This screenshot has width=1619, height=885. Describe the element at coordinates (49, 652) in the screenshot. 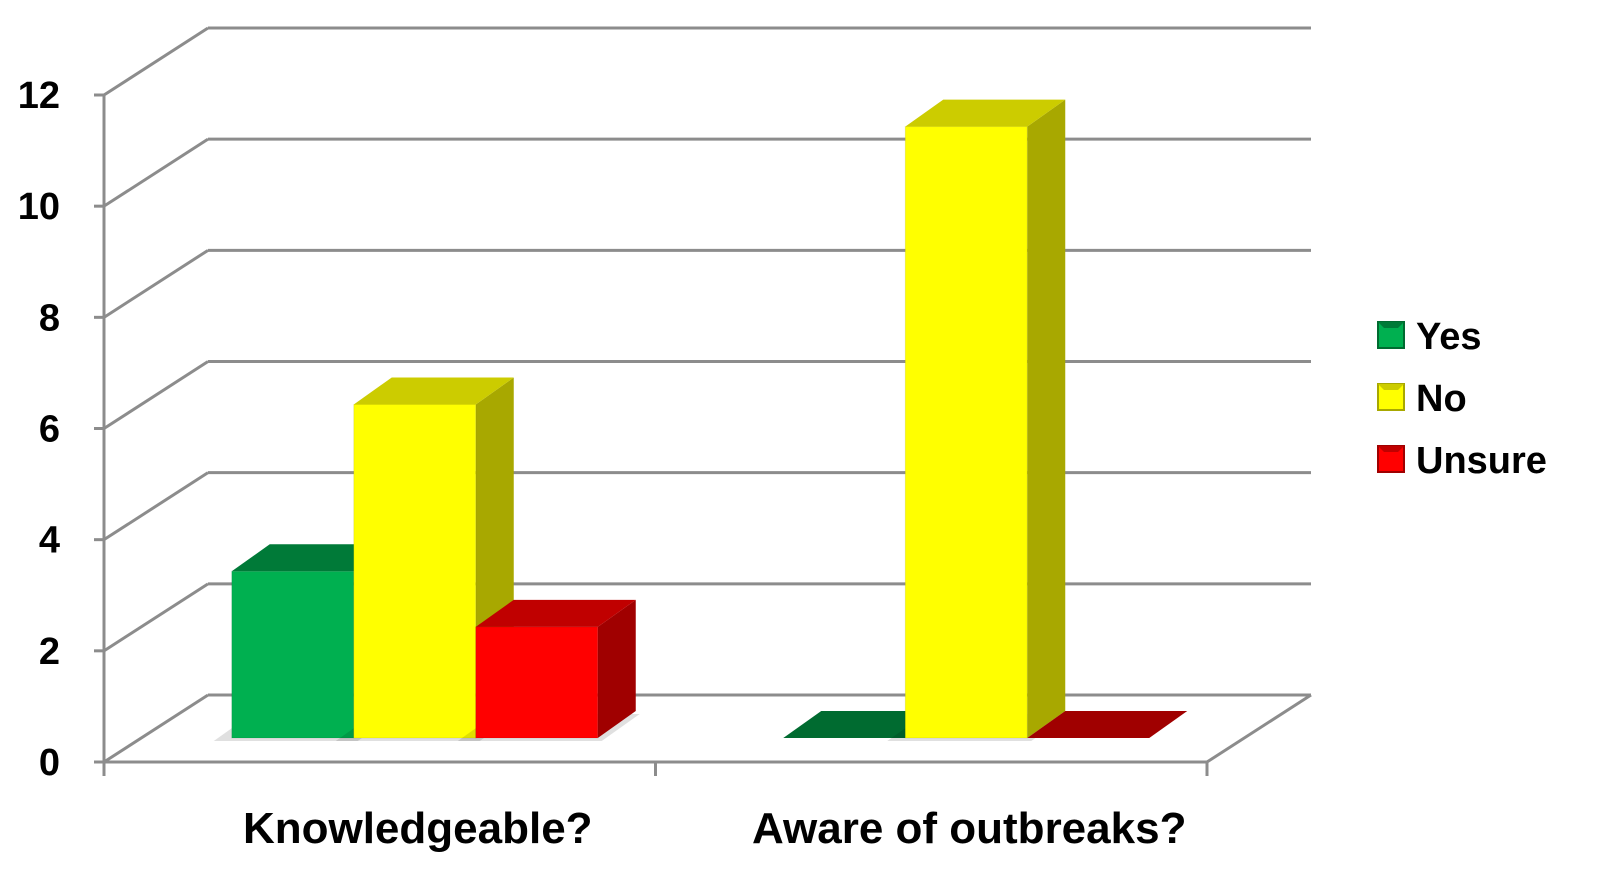

I see `y-tick-label: 2` at that location.